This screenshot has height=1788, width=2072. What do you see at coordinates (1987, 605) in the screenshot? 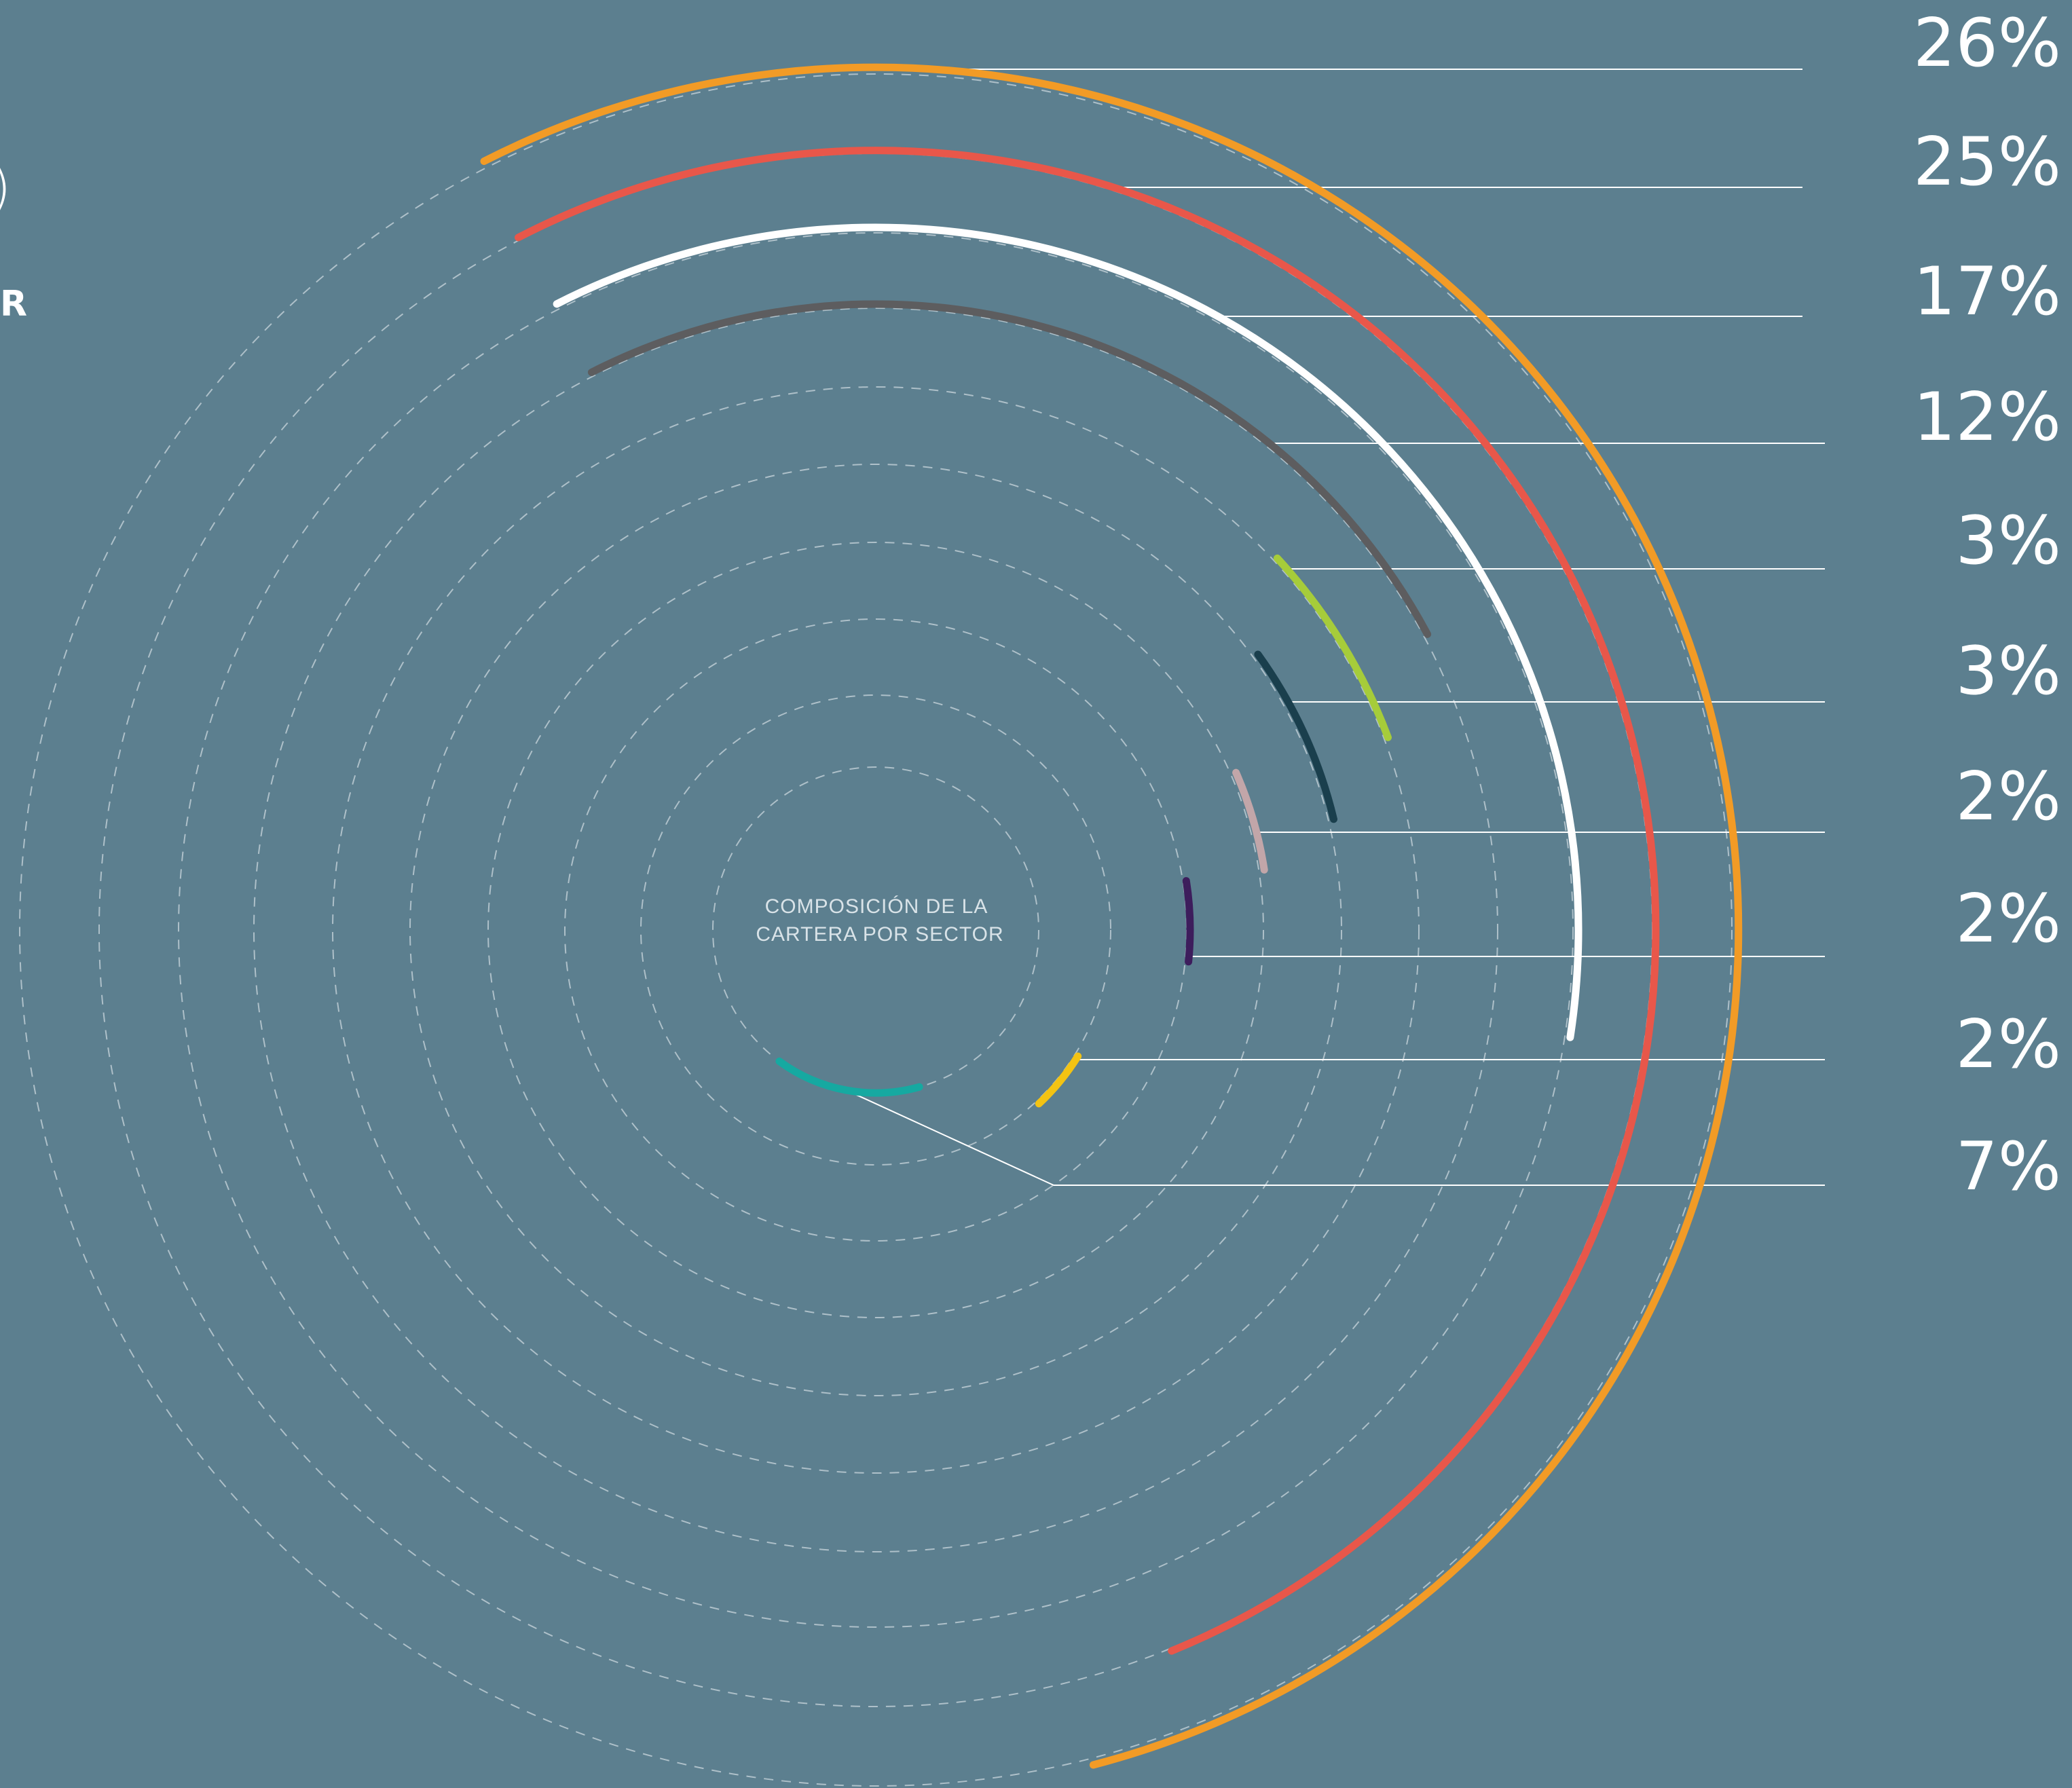
I see `value-labels: 26% 25% 17% 12% 3% 3% 2% 2% 2% 7%` at bounding box center [1987, 605].